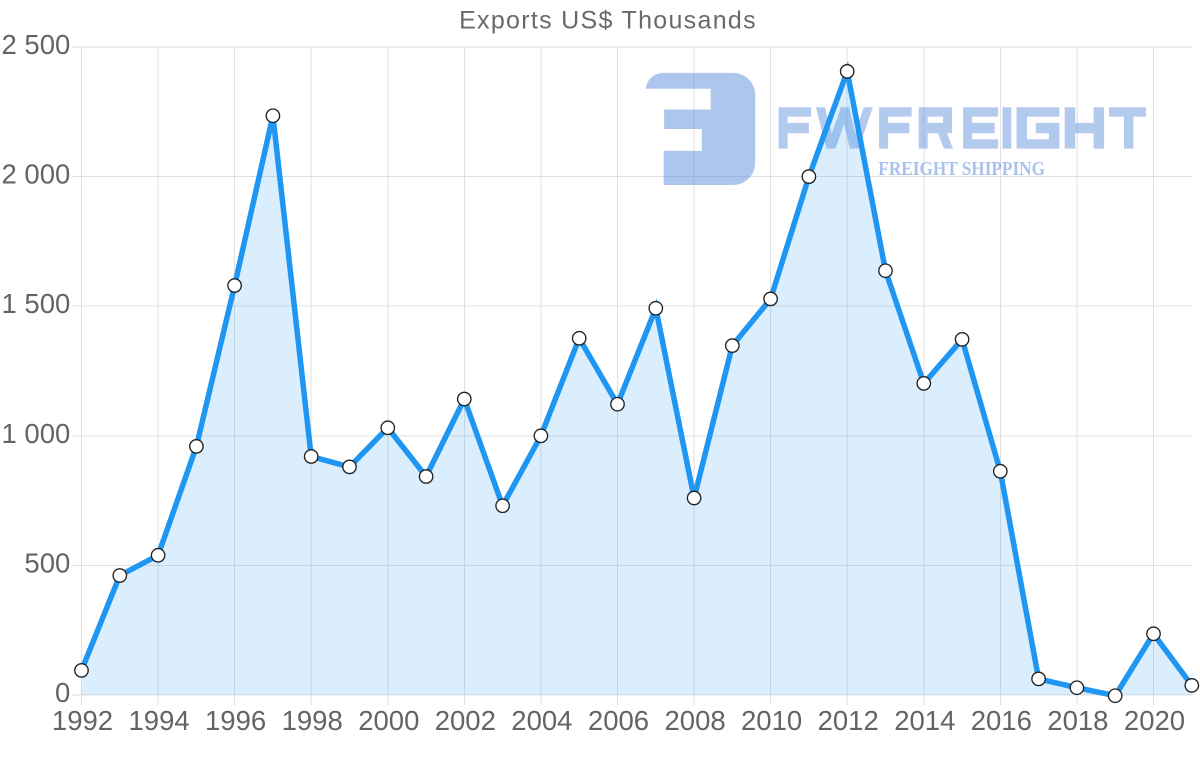  What do you see at coordinates (62, 692) in the screenshot?
I see `svg-text: 0` at bounding box center [62, 692].